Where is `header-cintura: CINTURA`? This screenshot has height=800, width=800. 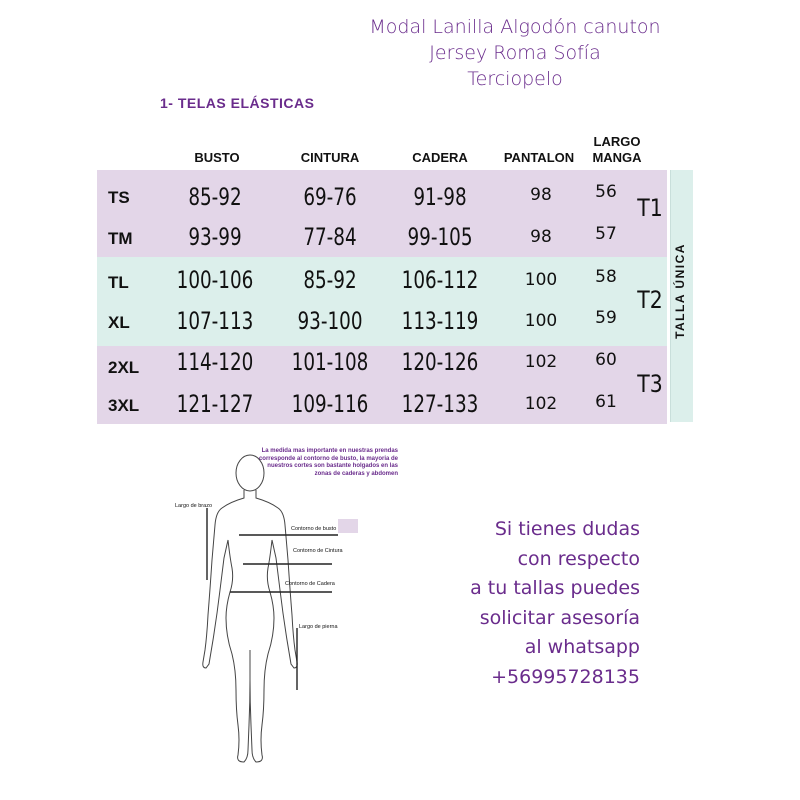
header-cintura: CINTURA is located at coordinates (330, 157).